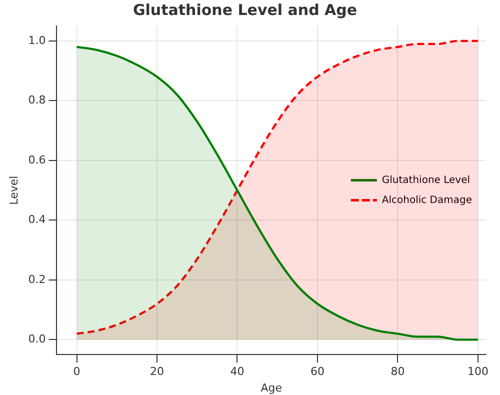  What do you see at coordinates (245, 9) in the screenshot?
I see `chart-title: Glutathione Level and Age` at bounding box center [245, 9].